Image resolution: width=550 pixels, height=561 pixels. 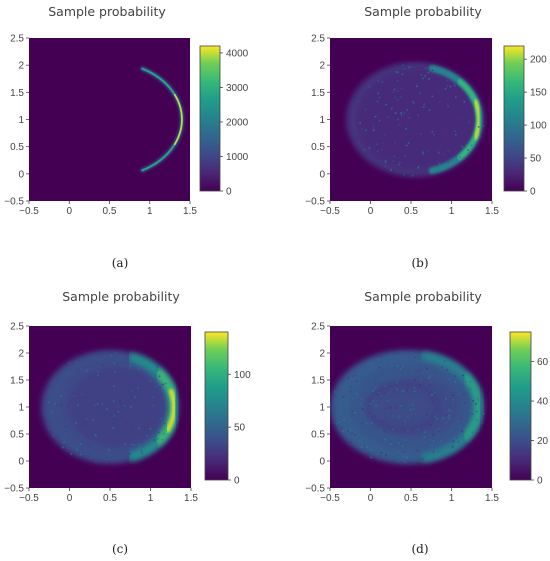 I want to click on x-tick-label: 0.5, so click(x=411, y=211).